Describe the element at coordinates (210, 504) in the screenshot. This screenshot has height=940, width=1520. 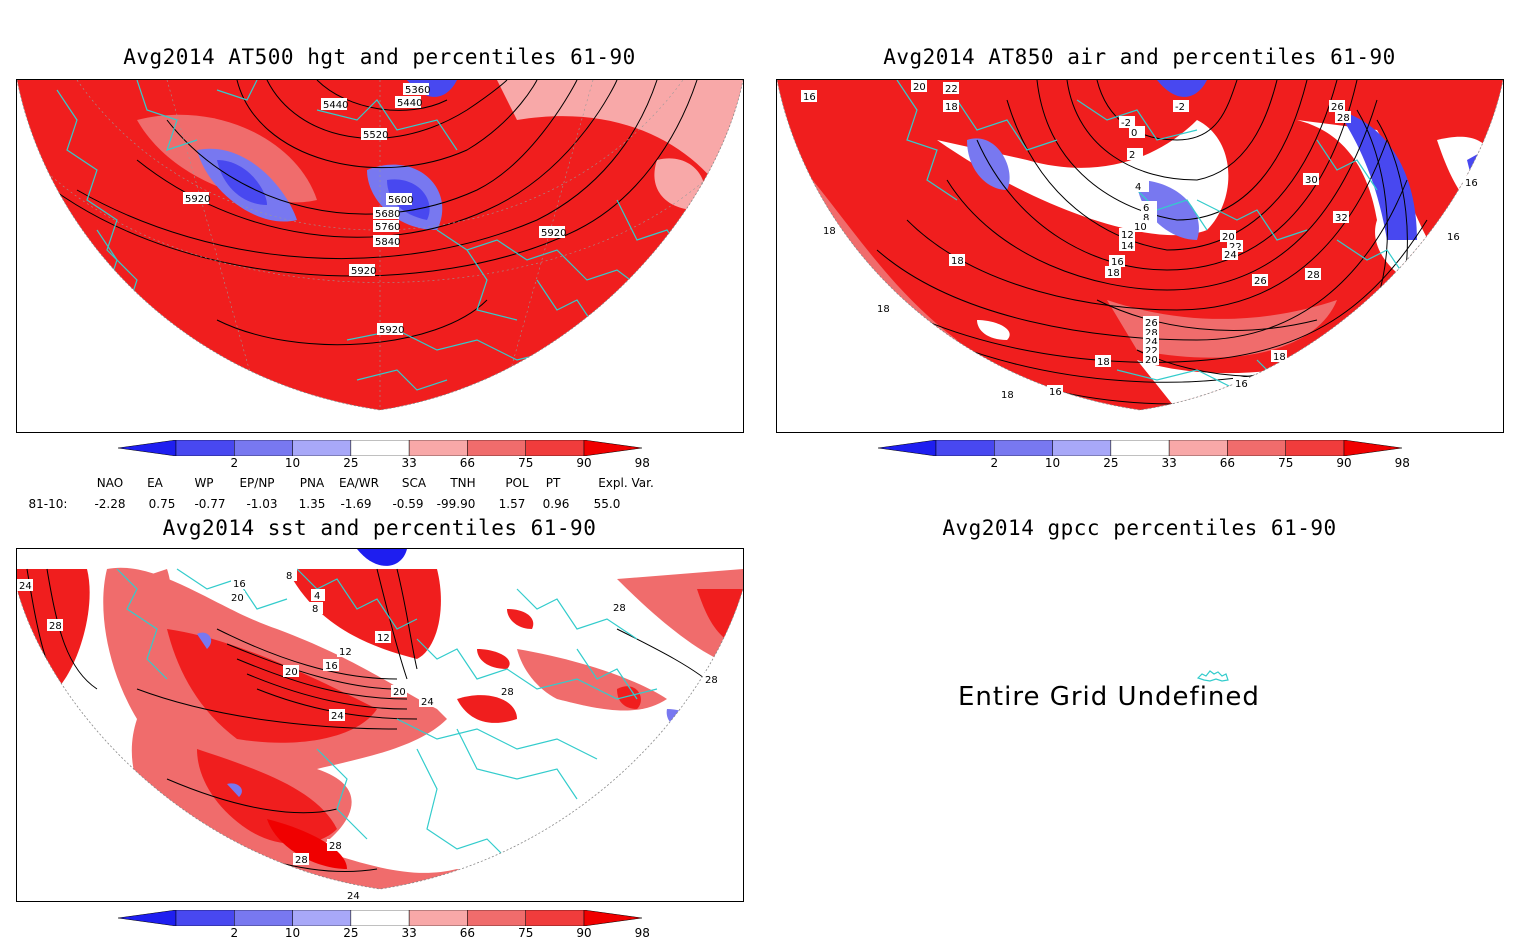
I see `index-value: -0.77` at that location.